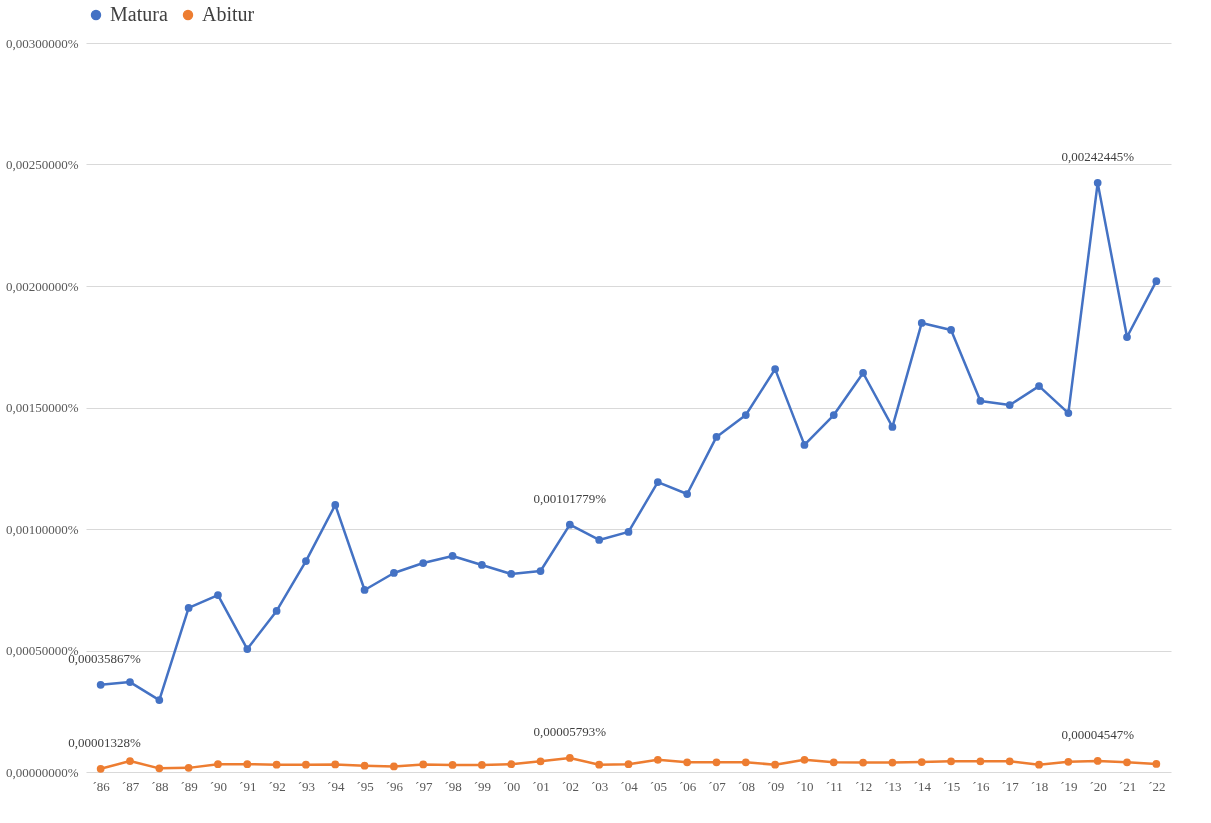 The height and width of the screenshot is (823, 1211). I want to click on x-tick-label: ´95, so click(365, 786).